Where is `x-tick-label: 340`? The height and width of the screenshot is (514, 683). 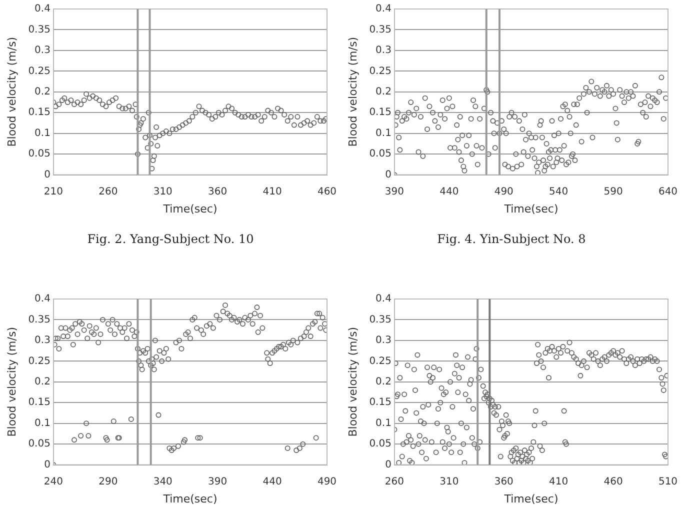
x-tick-label: 340 is located at coordinates (162, 482).